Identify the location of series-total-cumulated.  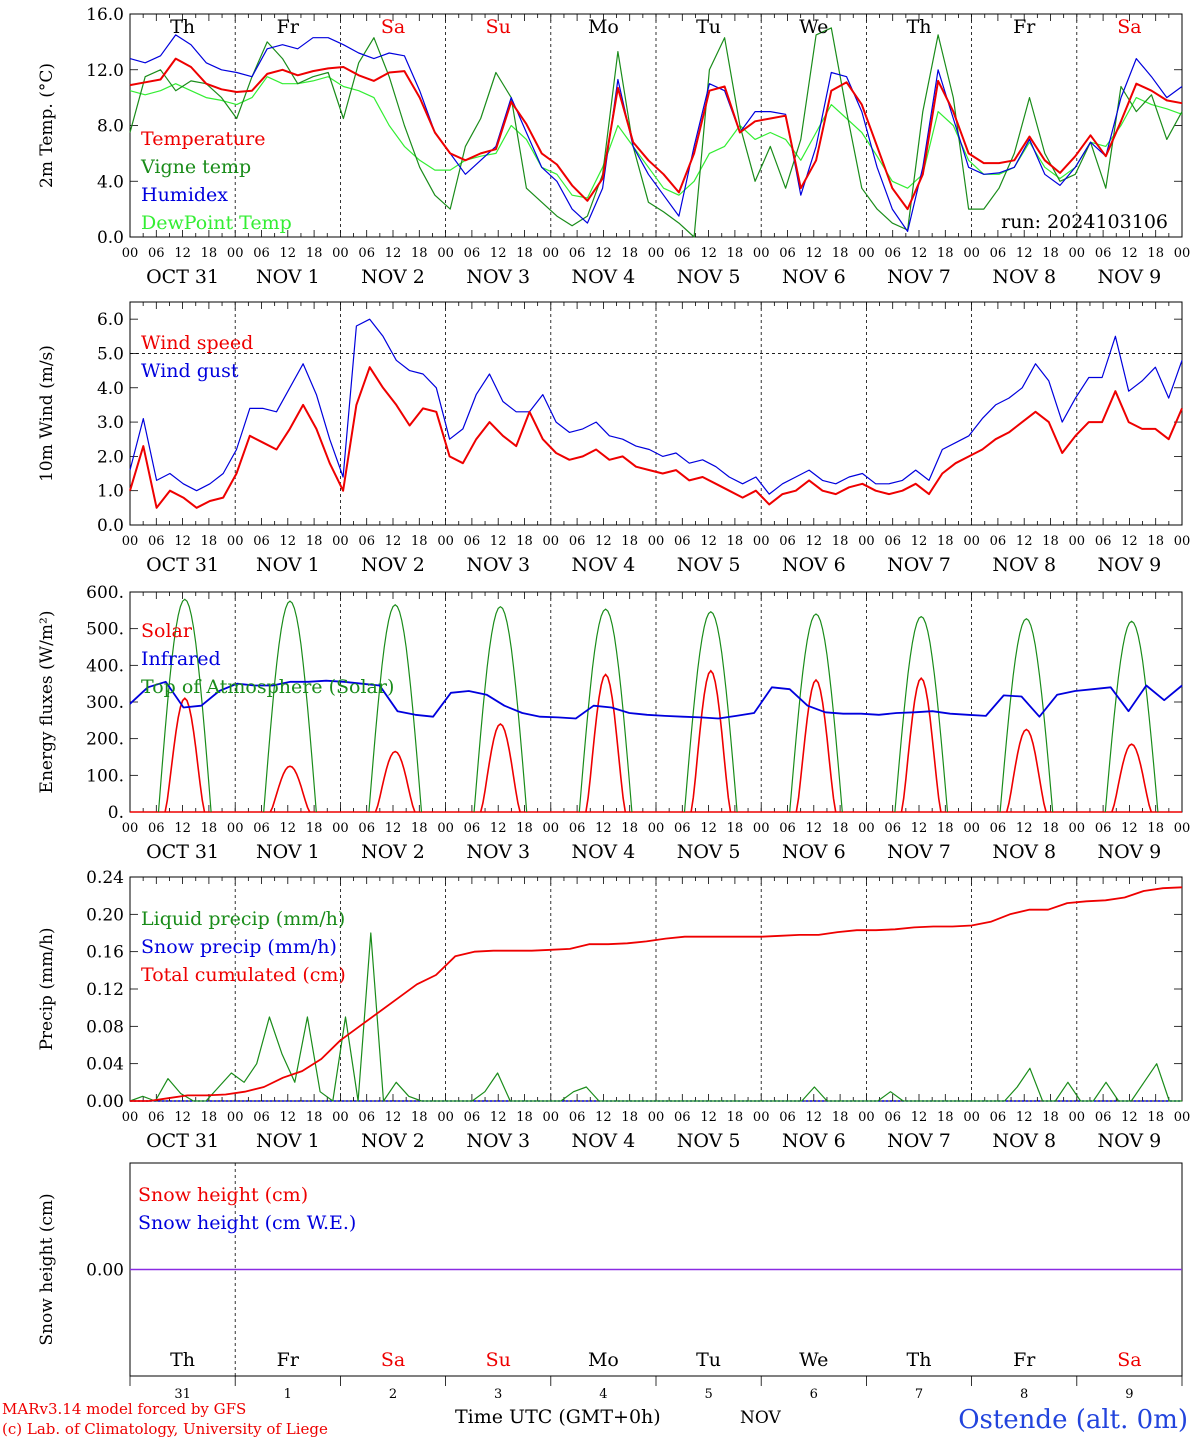
(656, 994).